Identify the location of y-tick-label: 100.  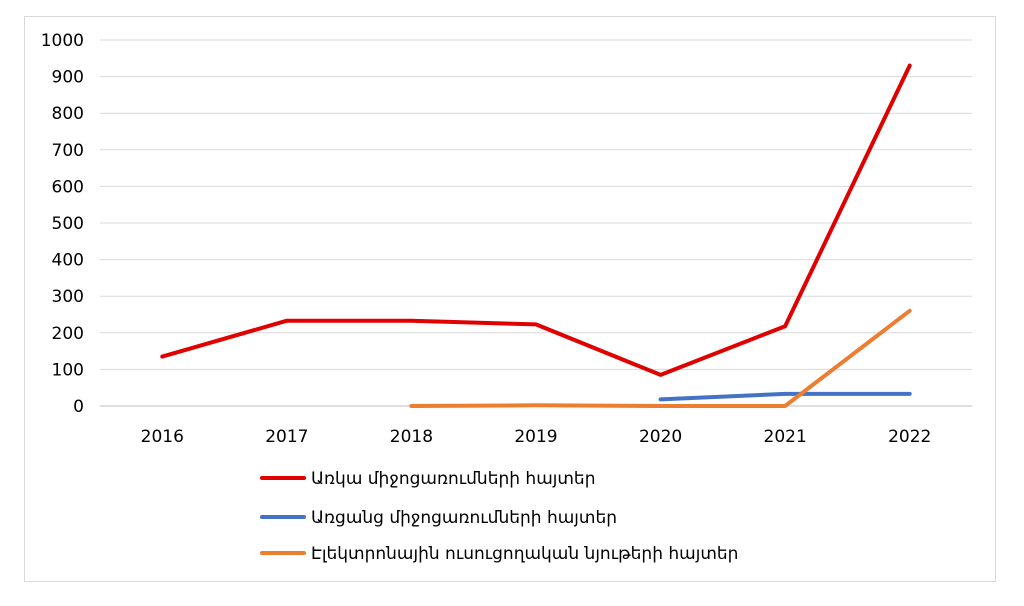
(68, 370).